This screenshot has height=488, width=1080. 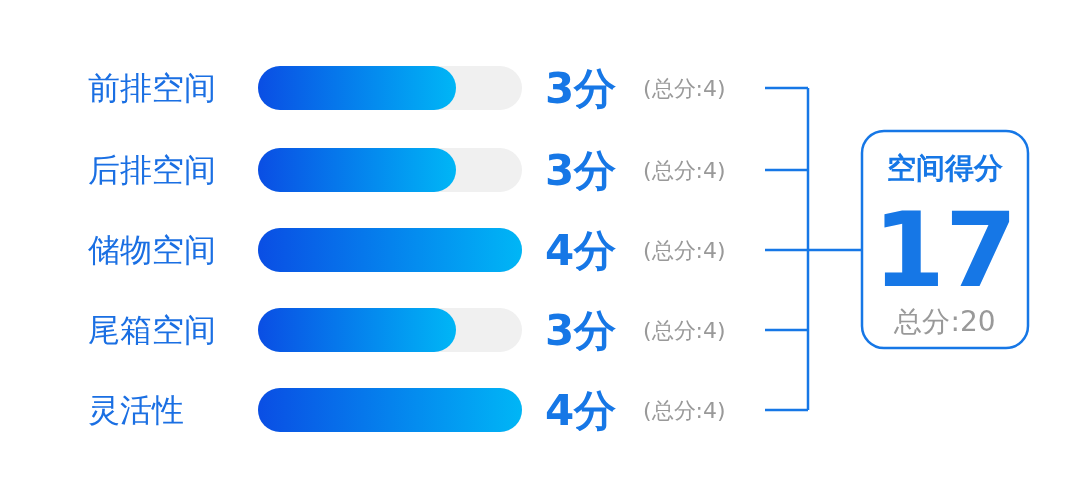 I want to click on y-tick-label: 储物空间, so click(x=152, y=250).